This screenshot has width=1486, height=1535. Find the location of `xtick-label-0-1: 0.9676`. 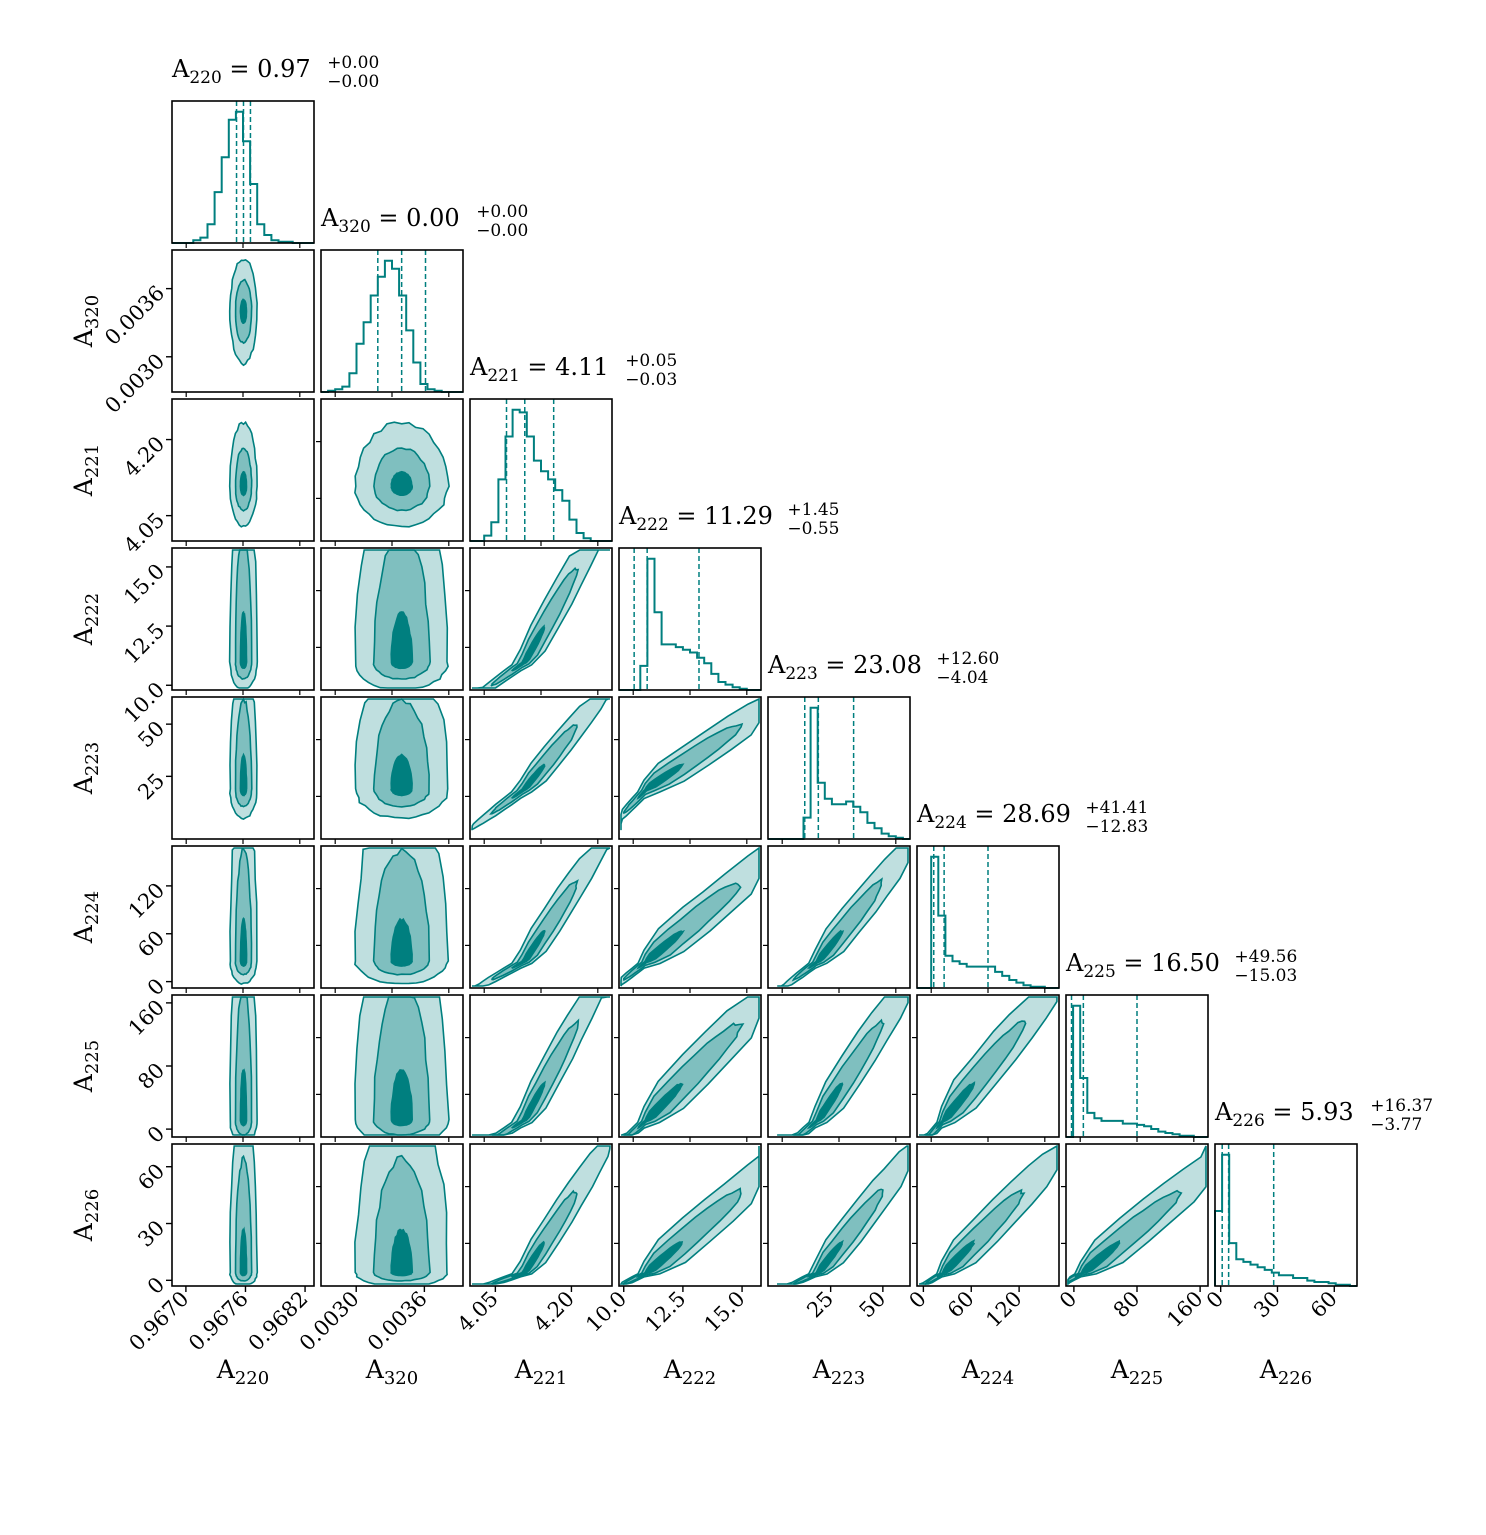

xtick-label-0-1: 0.9676 is located at coordinates (218, 1321).